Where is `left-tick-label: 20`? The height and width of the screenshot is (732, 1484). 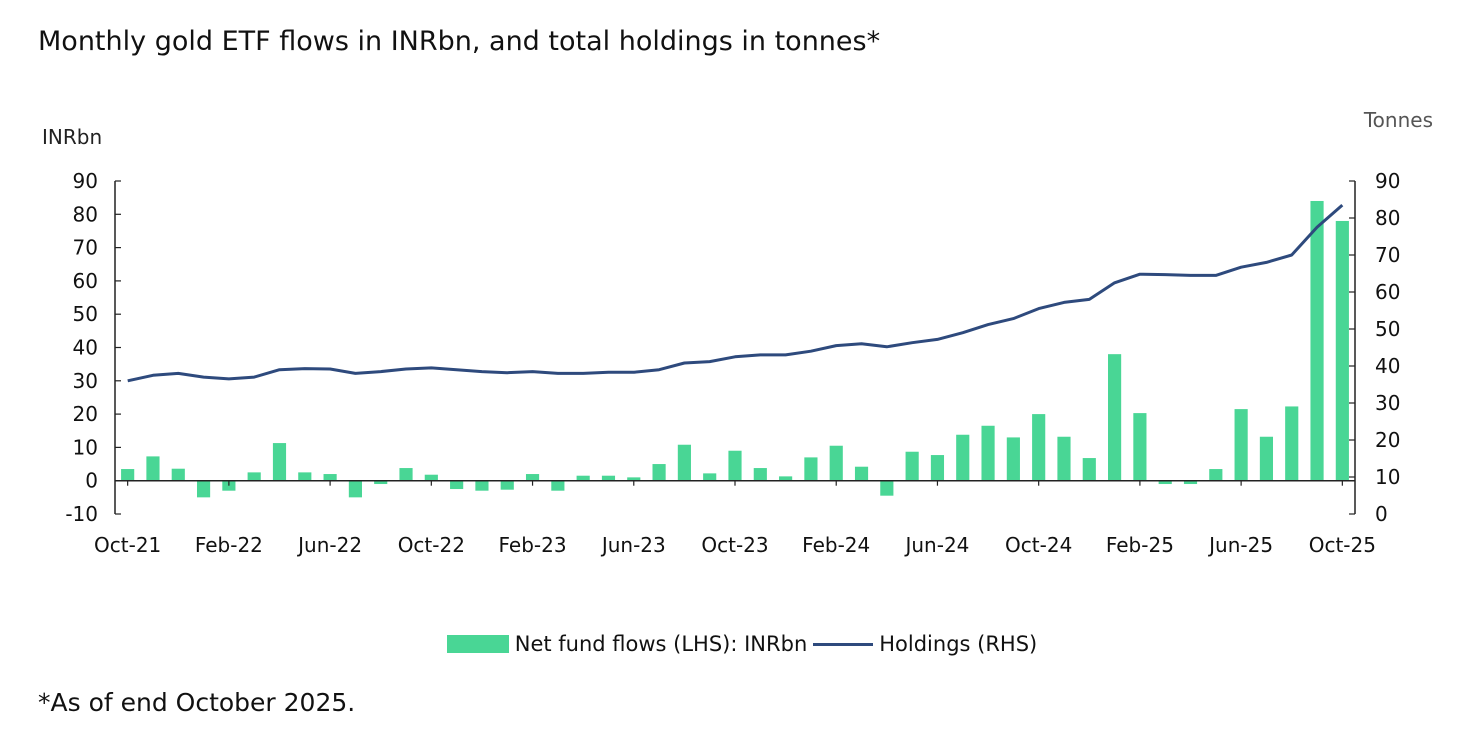
left-tick-label: 20 is located at coordinates (85, 414).